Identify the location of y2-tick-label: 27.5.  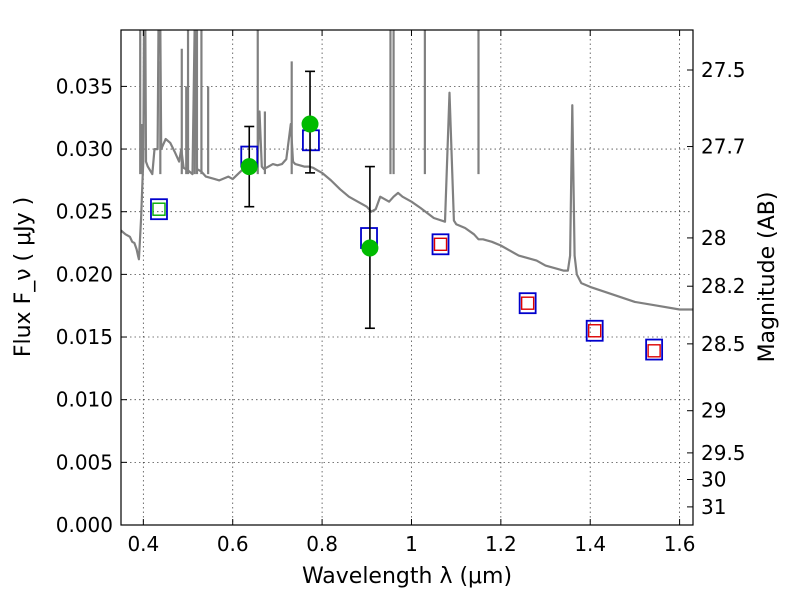
(723, 70).